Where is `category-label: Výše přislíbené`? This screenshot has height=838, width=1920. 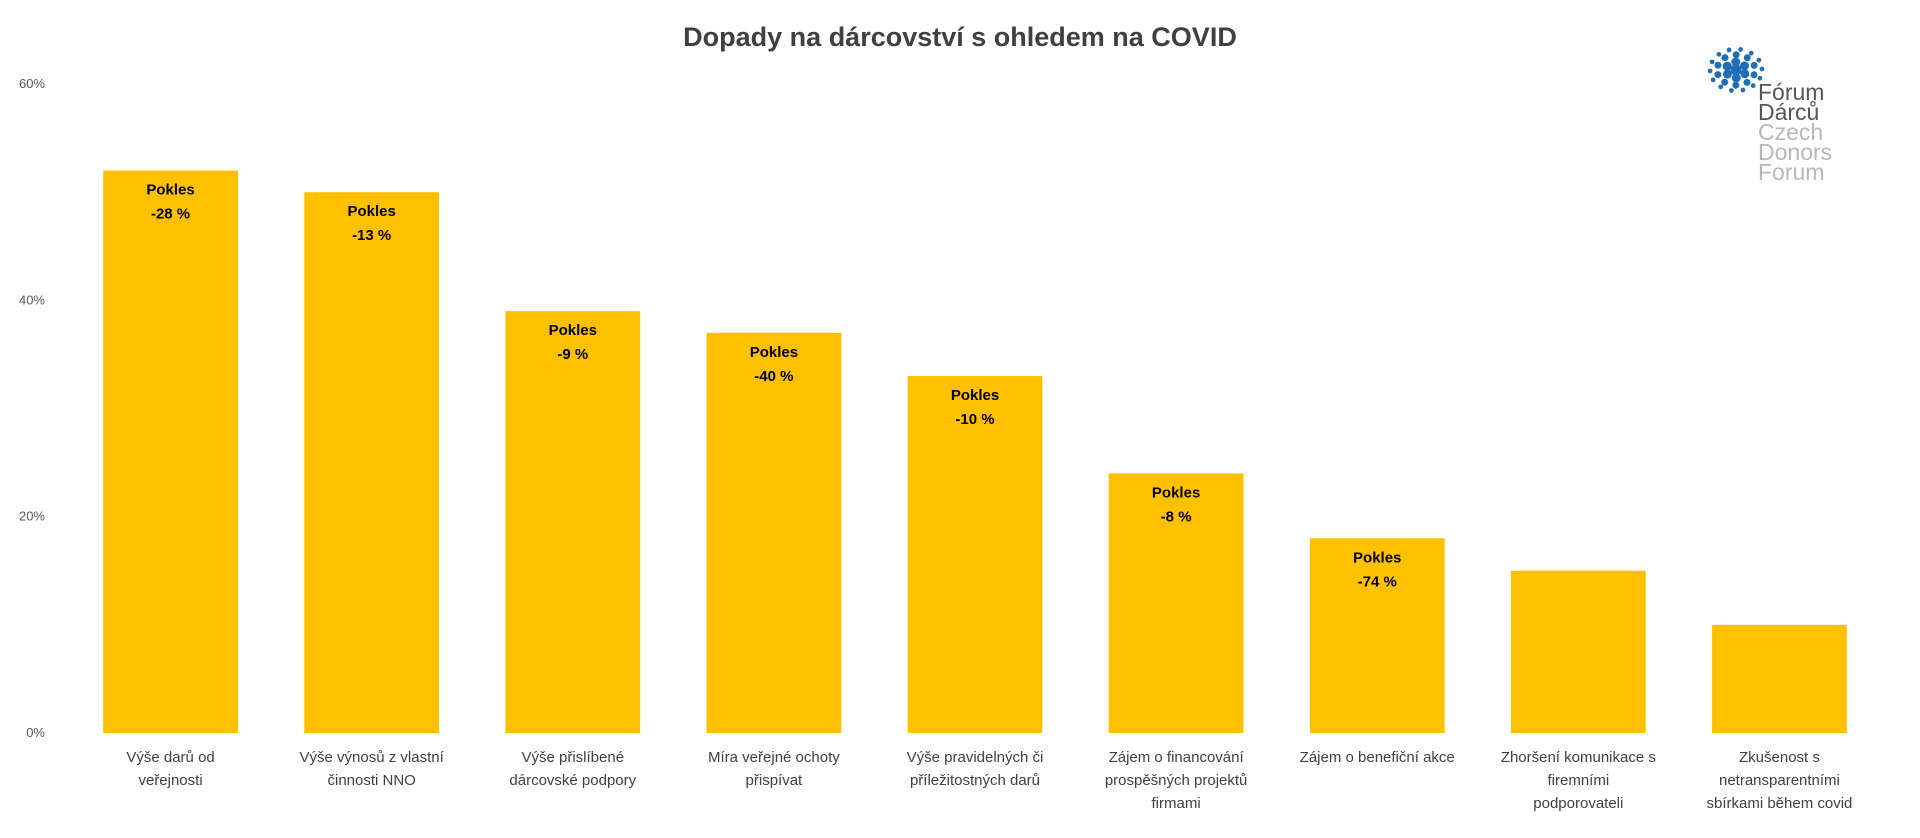
category-label: Výše přislíbené is located at coordinates (572, 757).